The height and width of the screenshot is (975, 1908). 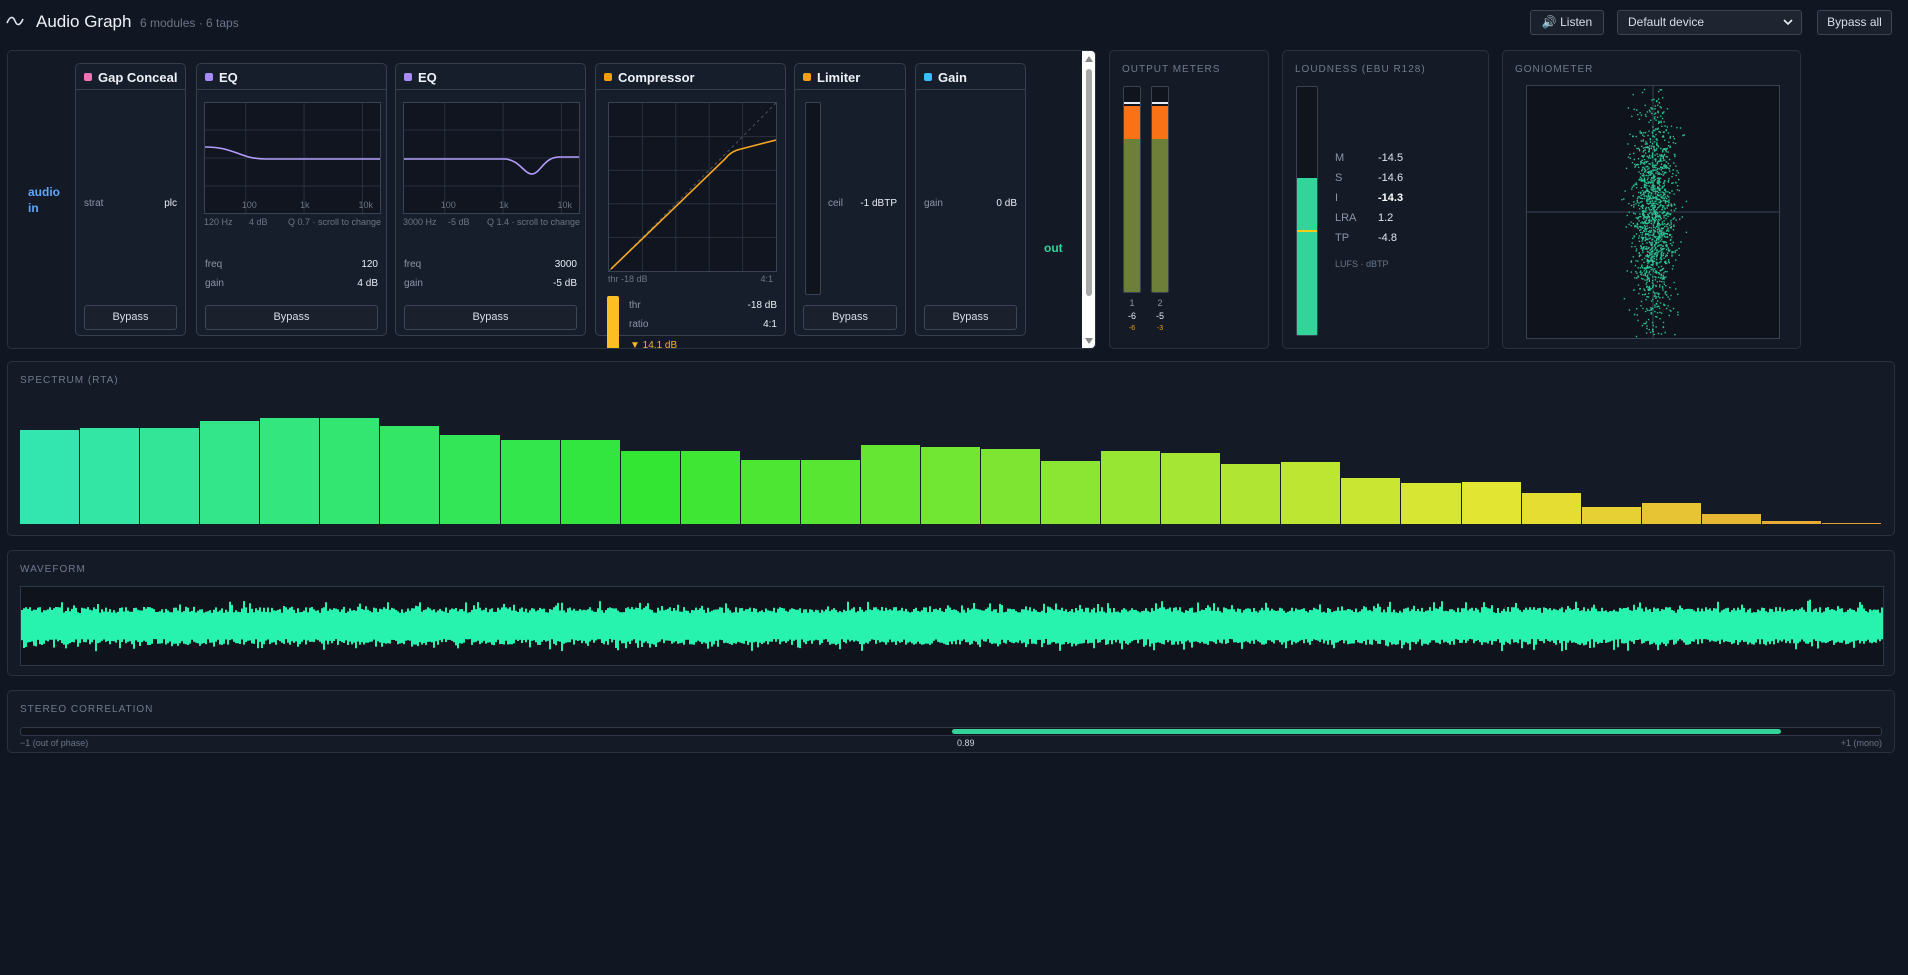 I want to click on waveform-view, so click(x=952, y=626).